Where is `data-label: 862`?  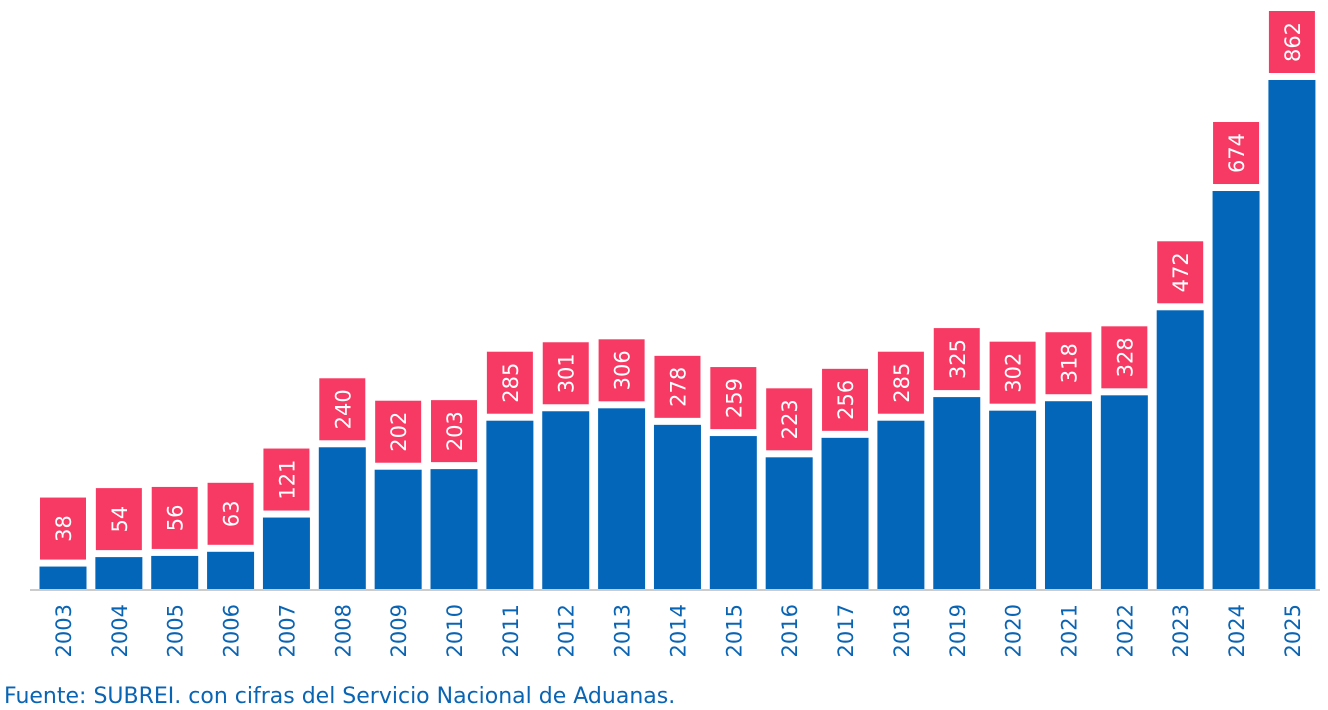 data-label: 862 is located at coordinates (1293, 42).